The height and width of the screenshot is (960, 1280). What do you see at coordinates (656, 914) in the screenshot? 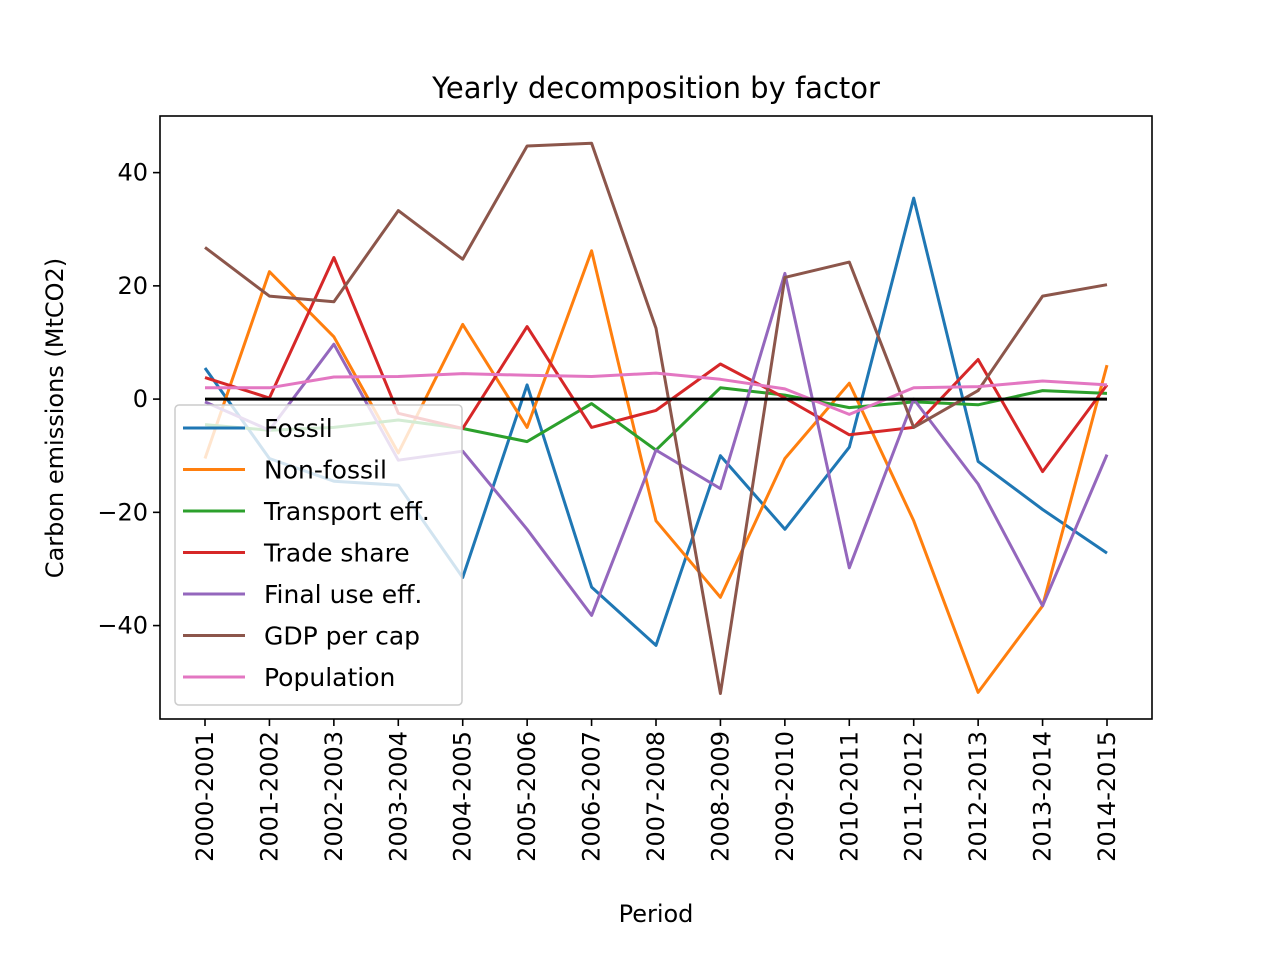
I see `x-axis-title: Period` at bounding box center [656, 914].